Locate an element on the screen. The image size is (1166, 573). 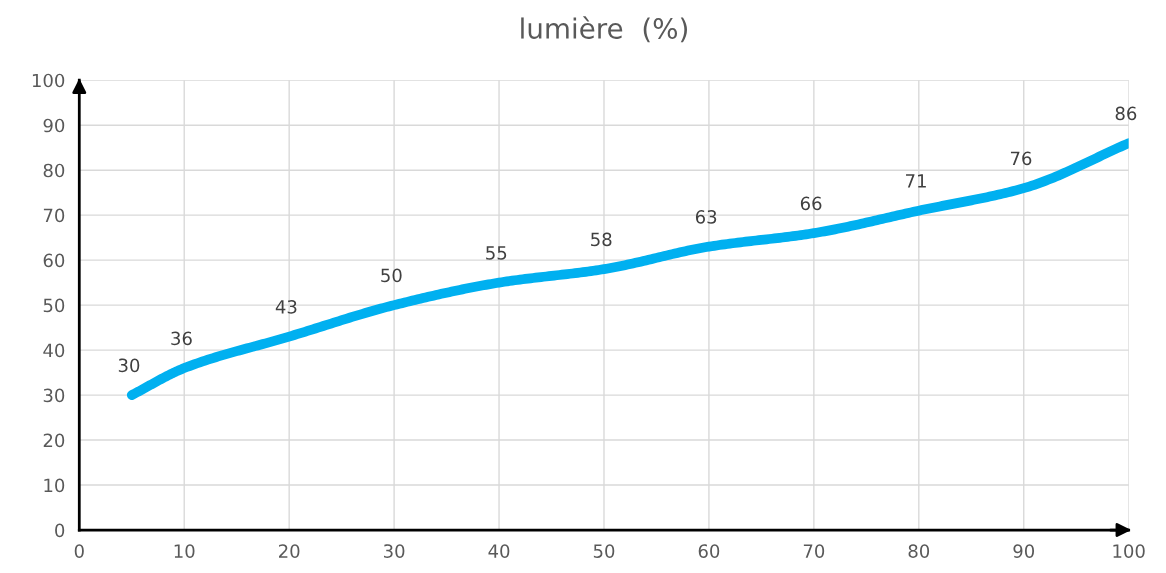
data-label: 58 is located at coordinates (601, 239).